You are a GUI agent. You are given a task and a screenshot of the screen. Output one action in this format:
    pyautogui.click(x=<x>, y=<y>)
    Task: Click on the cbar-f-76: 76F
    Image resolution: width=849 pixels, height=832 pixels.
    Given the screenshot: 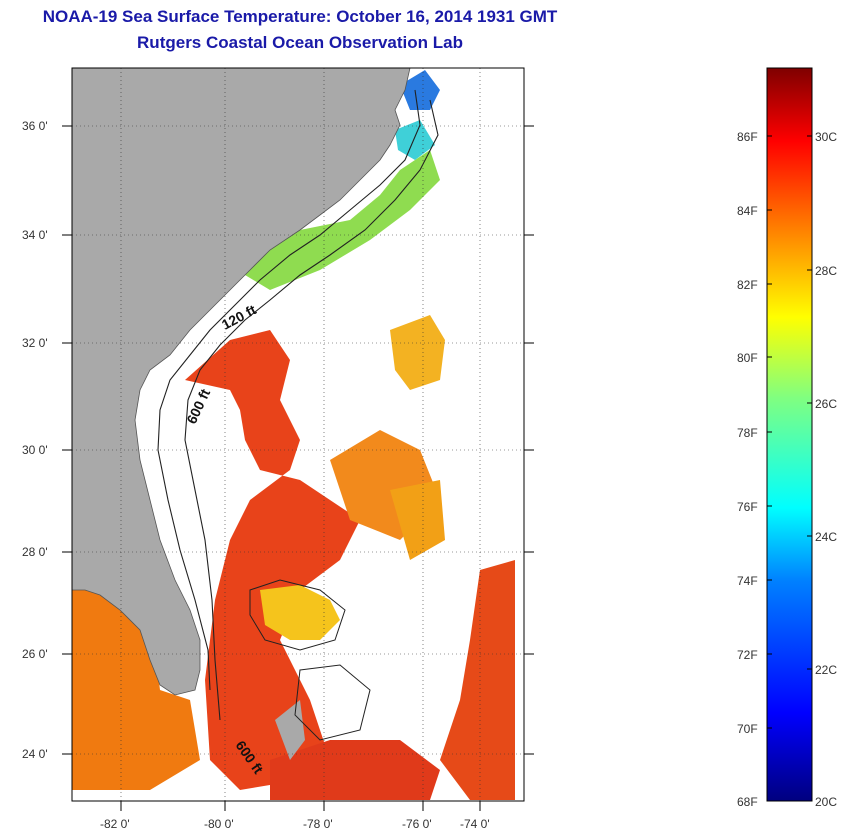 What is the action you would take?
    pyautogui.click(x=747, y=507)
    